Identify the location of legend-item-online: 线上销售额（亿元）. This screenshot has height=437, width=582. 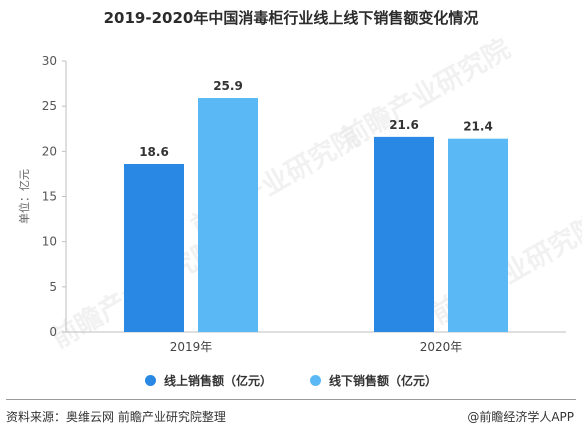
(208, 380).